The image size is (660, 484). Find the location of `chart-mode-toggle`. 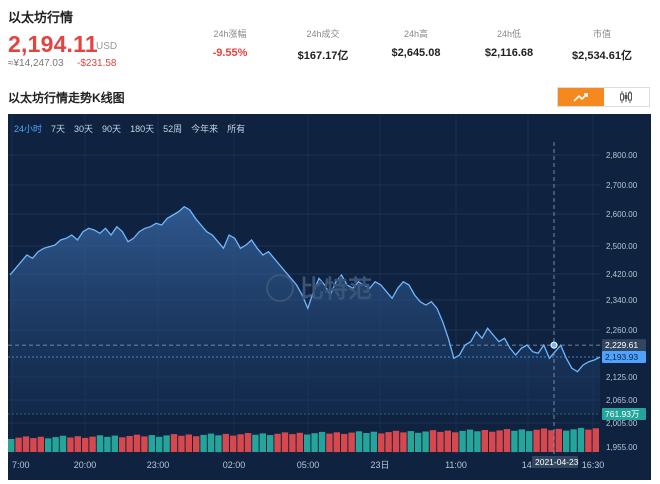

chart-mode-toggle is located at coordinates (603, 97).